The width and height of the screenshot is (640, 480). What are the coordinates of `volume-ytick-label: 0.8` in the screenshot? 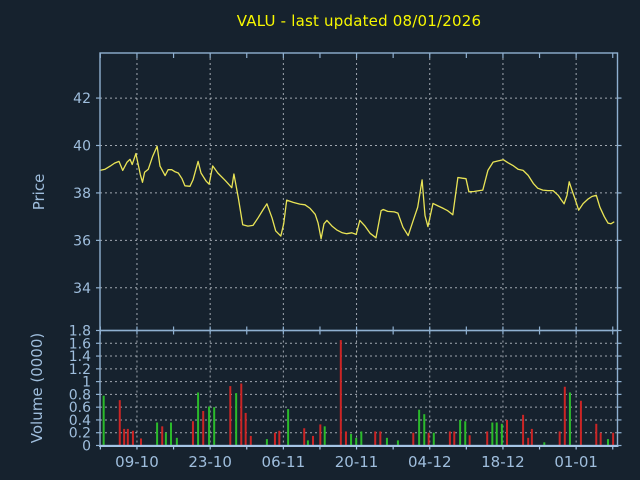 It's located at (80, 395).